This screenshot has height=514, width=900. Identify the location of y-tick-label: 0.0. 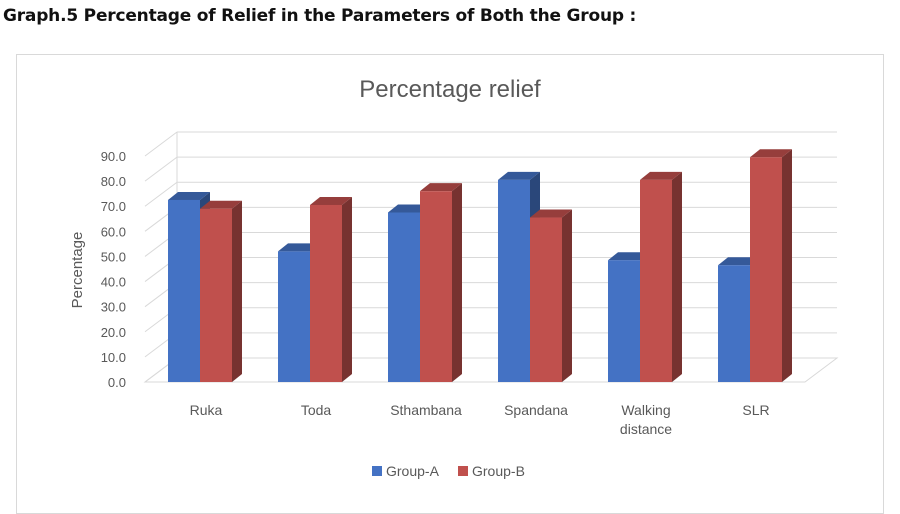
(117, 382).